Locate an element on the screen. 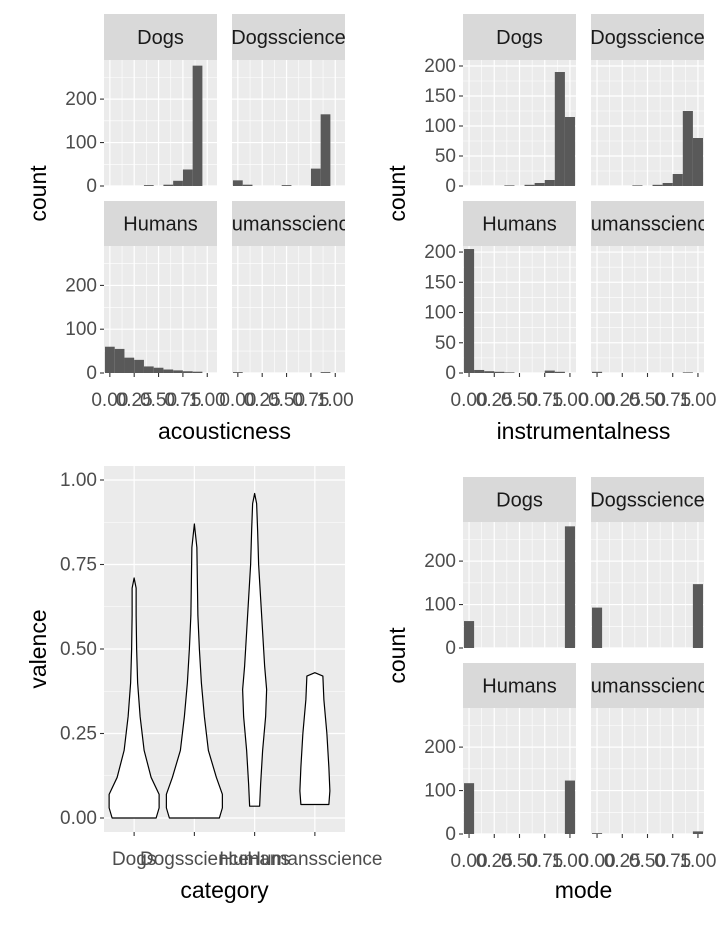 This screenshot has height=926, width=720. x-axis-title: category is located at coordinates (224, 890).